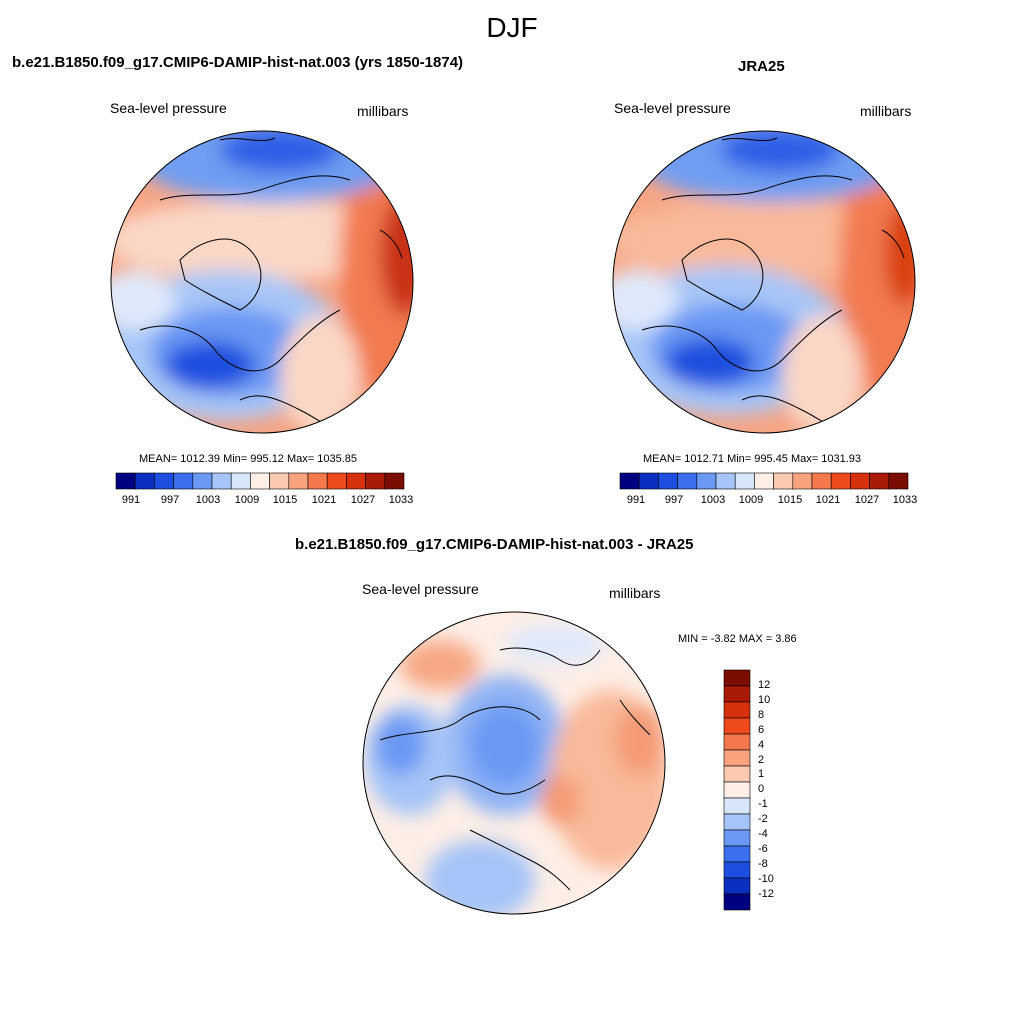 The image size is (1024, 1024). Describe the element at coordinates (262, 282) in the screenshot. I see `map-model-slp` at that location.